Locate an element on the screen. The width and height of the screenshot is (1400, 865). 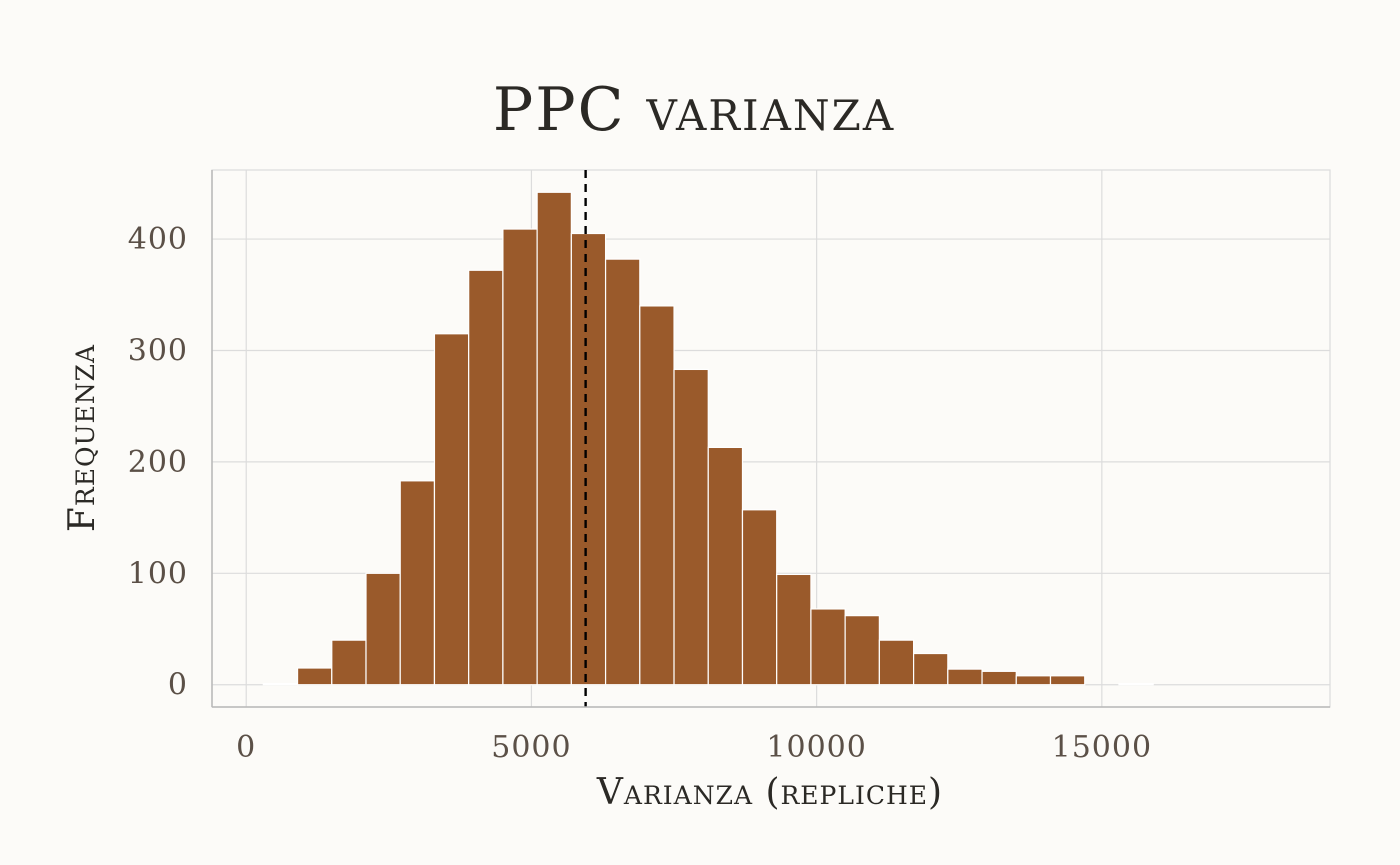
x-axis-title: Varianza (repliche) is located at coordinates (769, 792).